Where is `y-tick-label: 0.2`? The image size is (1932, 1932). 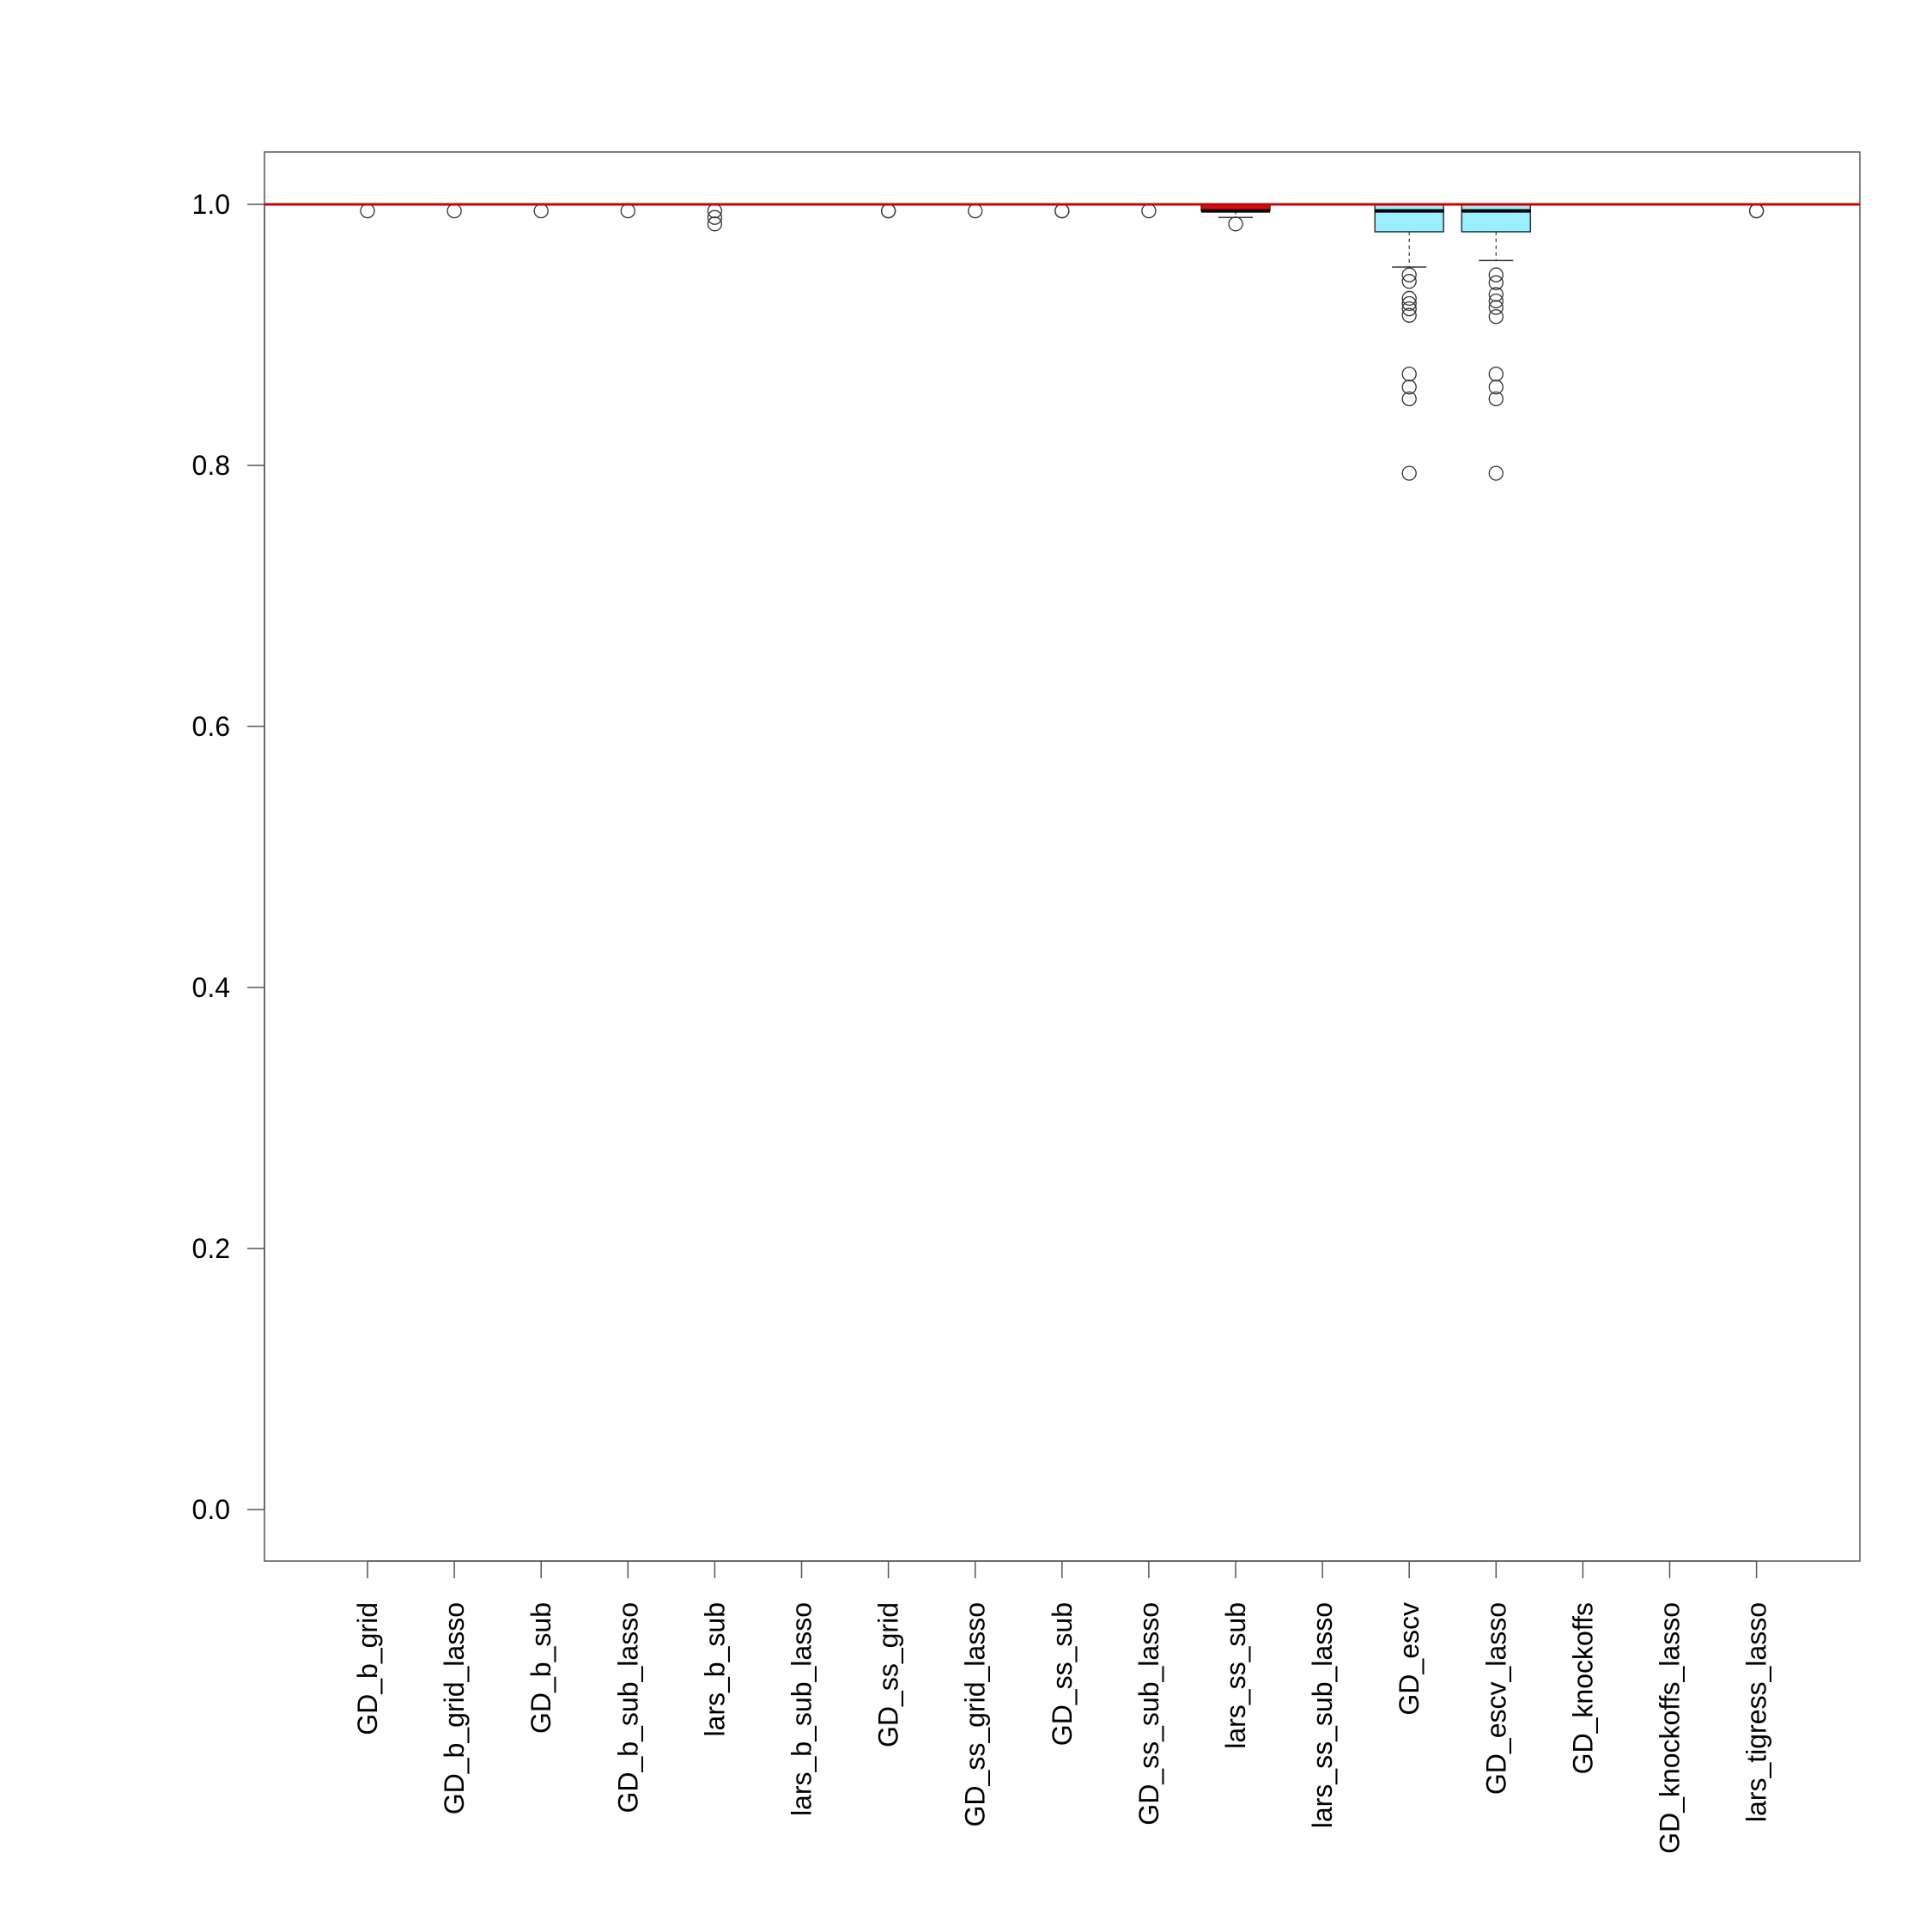 y-tick-label: 0.2 is located at coordinates (211, 1248).